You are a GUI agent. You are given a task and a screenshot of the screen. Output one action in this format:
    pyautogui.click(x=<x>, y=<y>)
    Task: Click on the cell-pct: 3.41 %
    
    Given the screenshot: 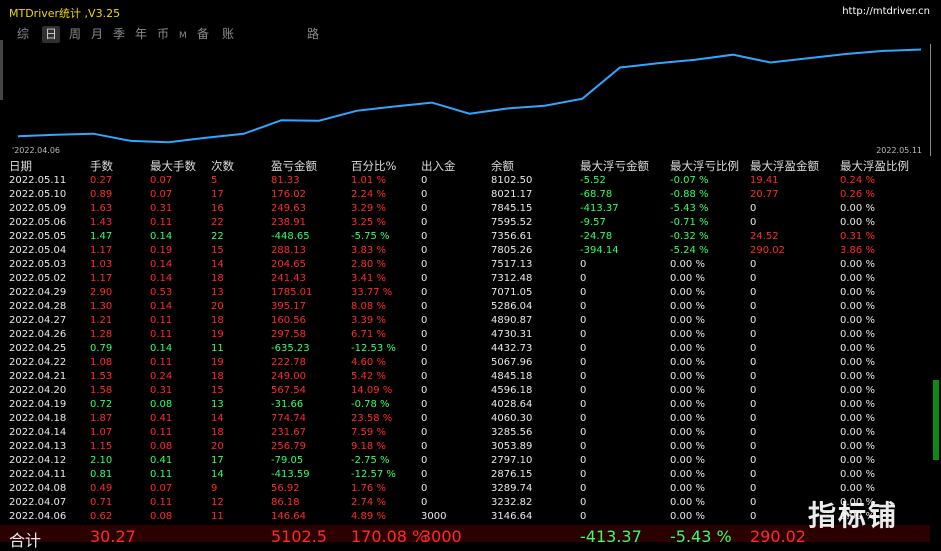 What is the action you would take?
    pyautogui.click(x=368, y=278)
    